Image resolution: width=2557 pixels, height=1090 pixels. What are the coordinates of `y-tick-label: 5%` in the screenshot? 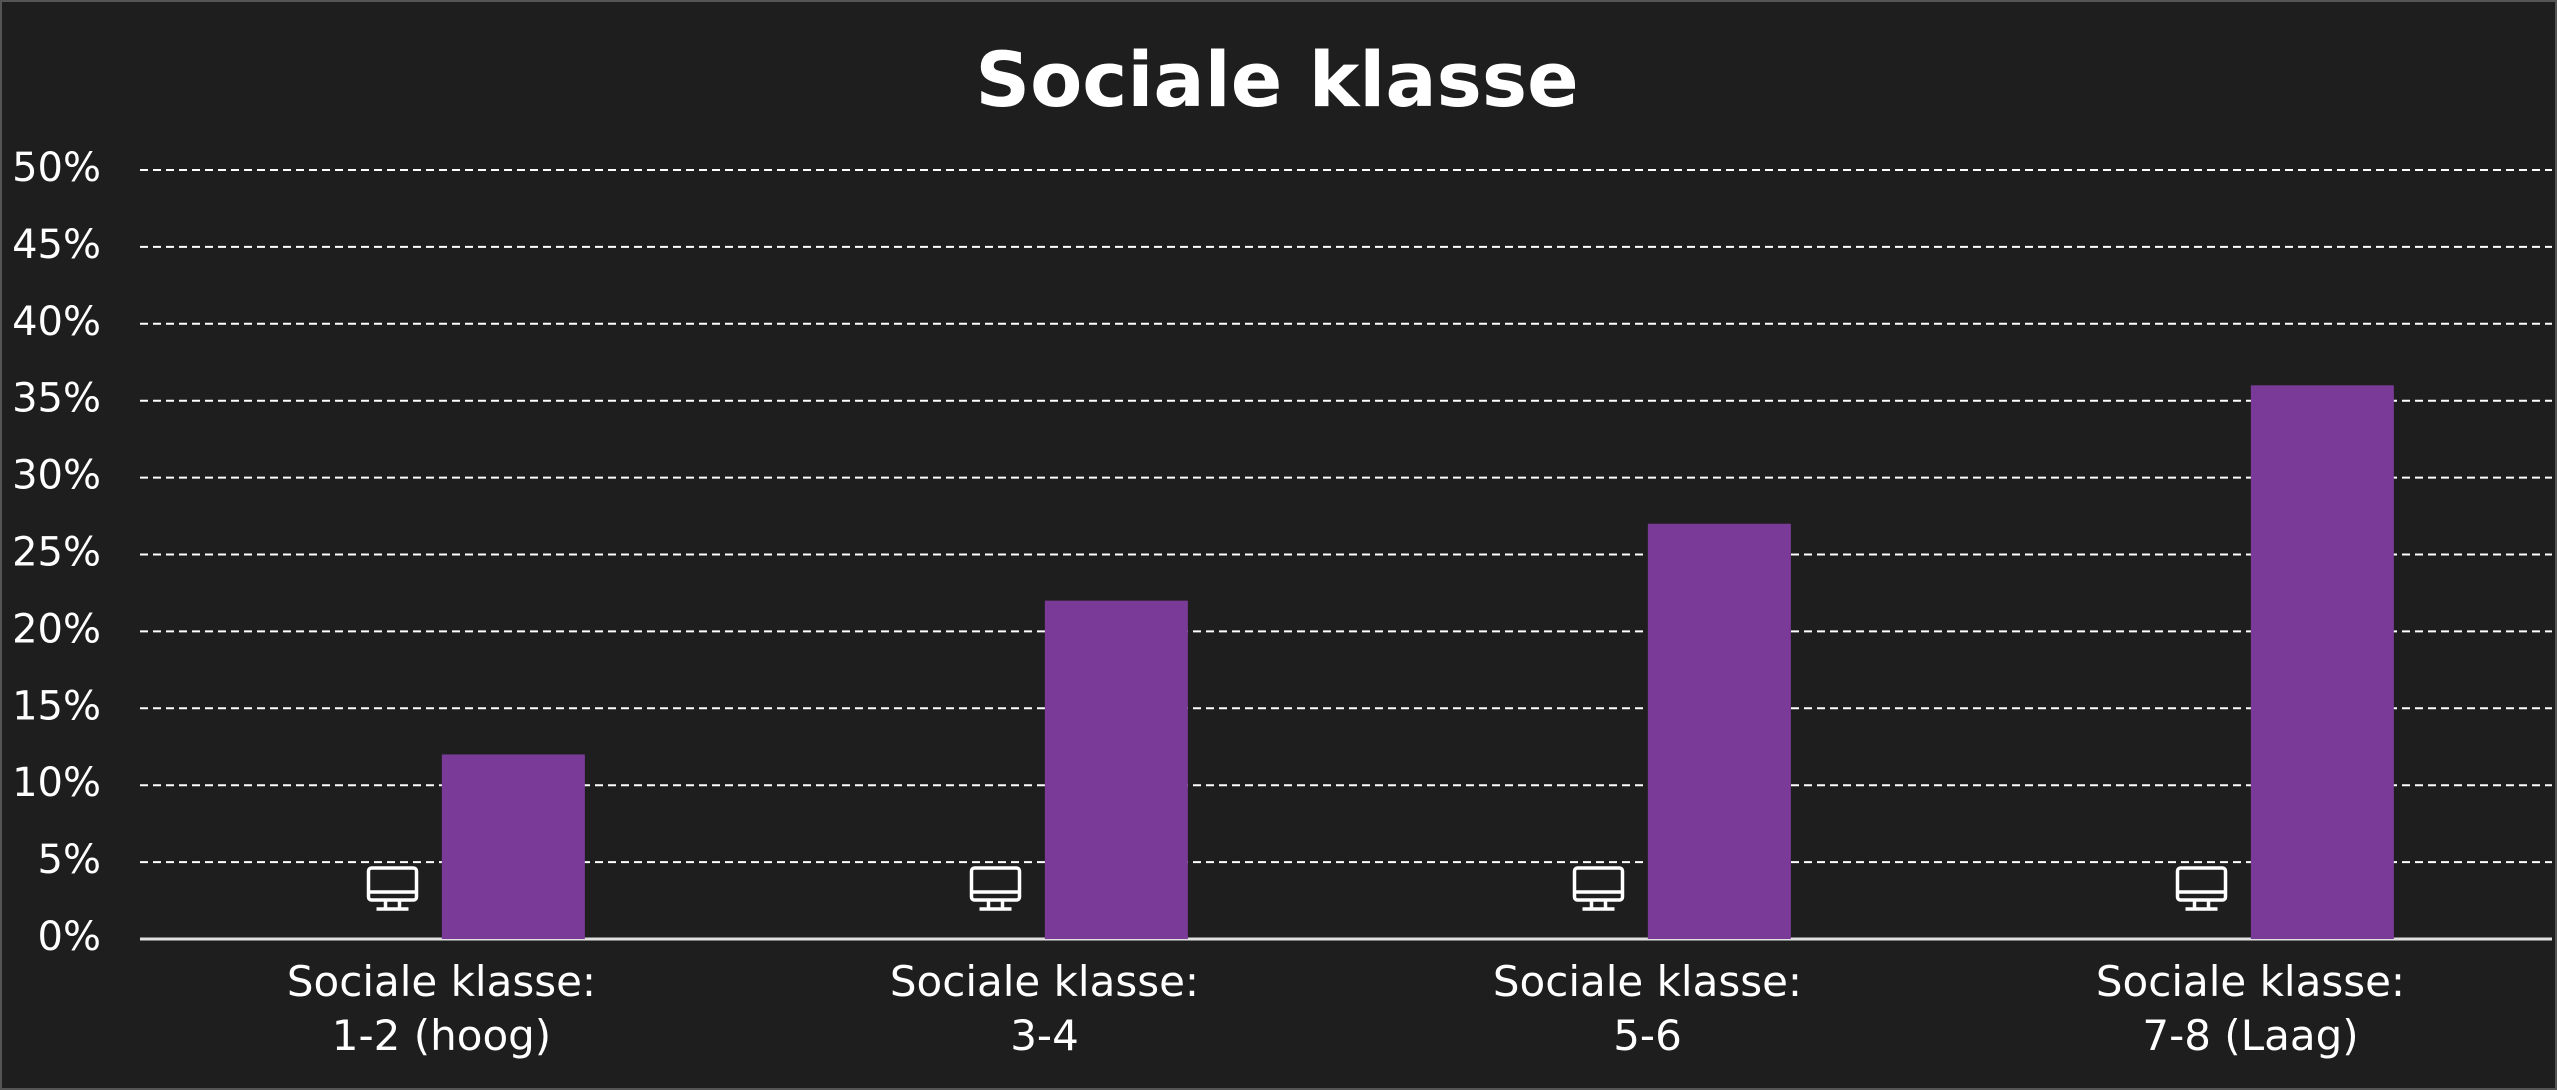 It's located at (69, 860).